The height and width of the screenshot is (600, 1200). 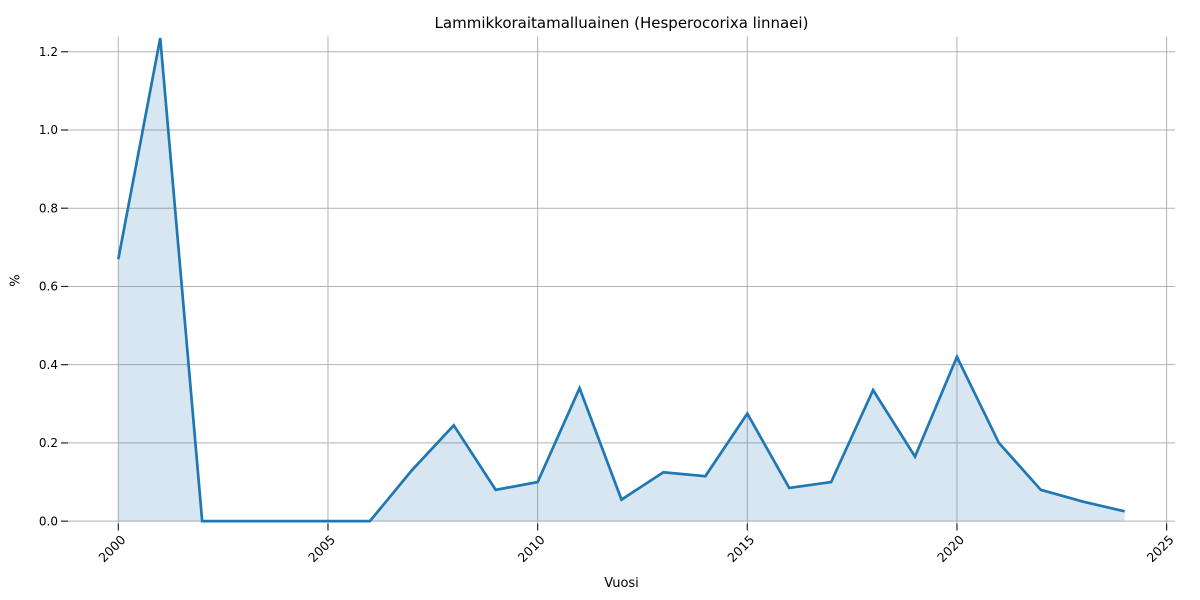 What do you see at coordinates (111, 548) in the screenshot?
I see `x-tick-label: 2000` at bounding box center [111, 548].